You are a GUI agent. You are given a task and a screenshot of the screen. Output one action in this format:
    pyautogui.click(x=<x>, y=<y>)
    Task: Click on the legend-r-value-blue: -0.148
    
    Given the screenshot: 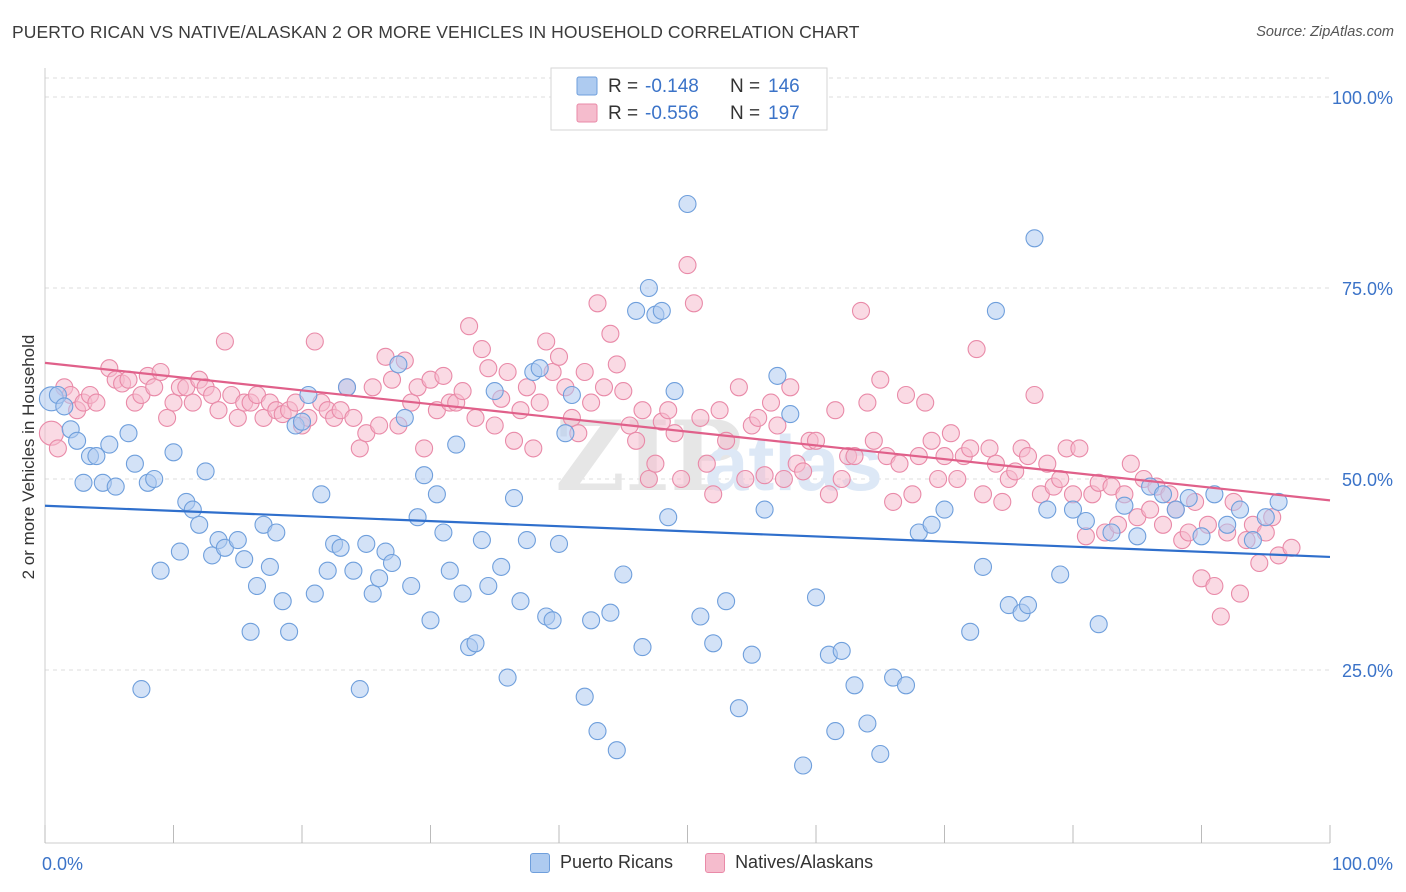 What is the action you would take?
    pyautogui.click(x=672, y=86)
    